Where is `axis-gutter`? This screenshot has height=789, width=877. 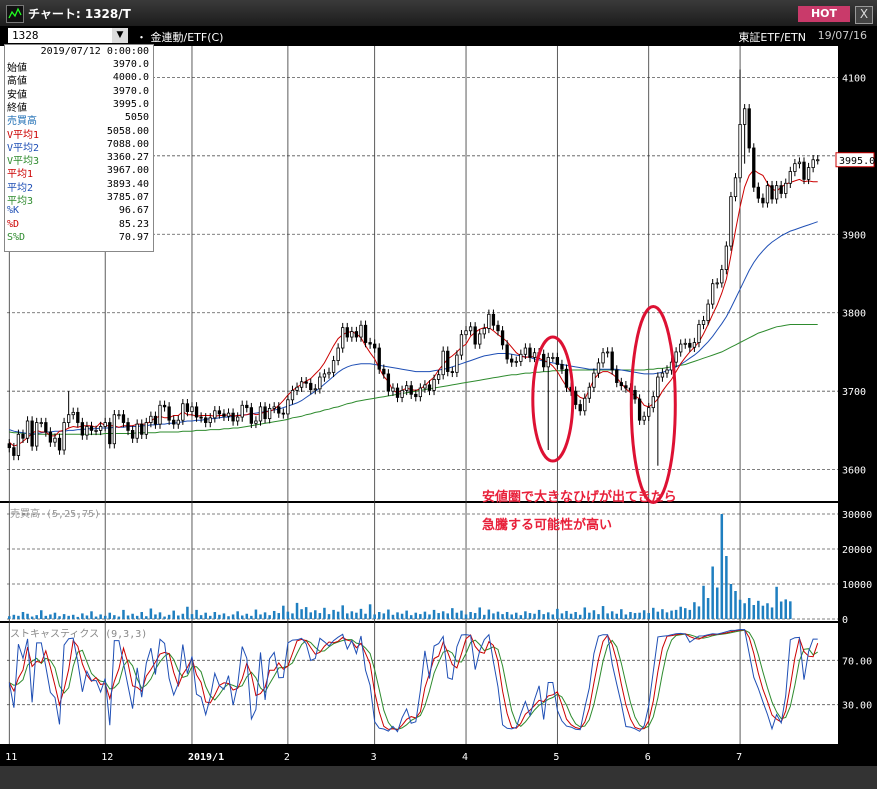
axis-gutter is located at coordinates (857, 683).